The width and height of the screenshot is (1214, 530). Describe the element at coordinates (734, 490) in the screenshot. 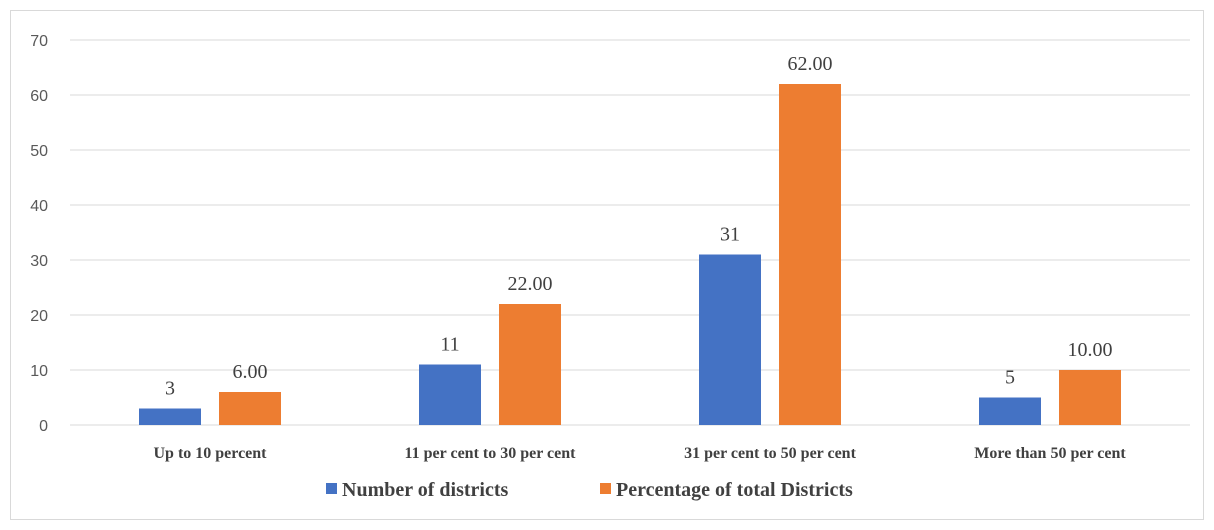

I see `legend-label: Percentage of total Districts` at that location.